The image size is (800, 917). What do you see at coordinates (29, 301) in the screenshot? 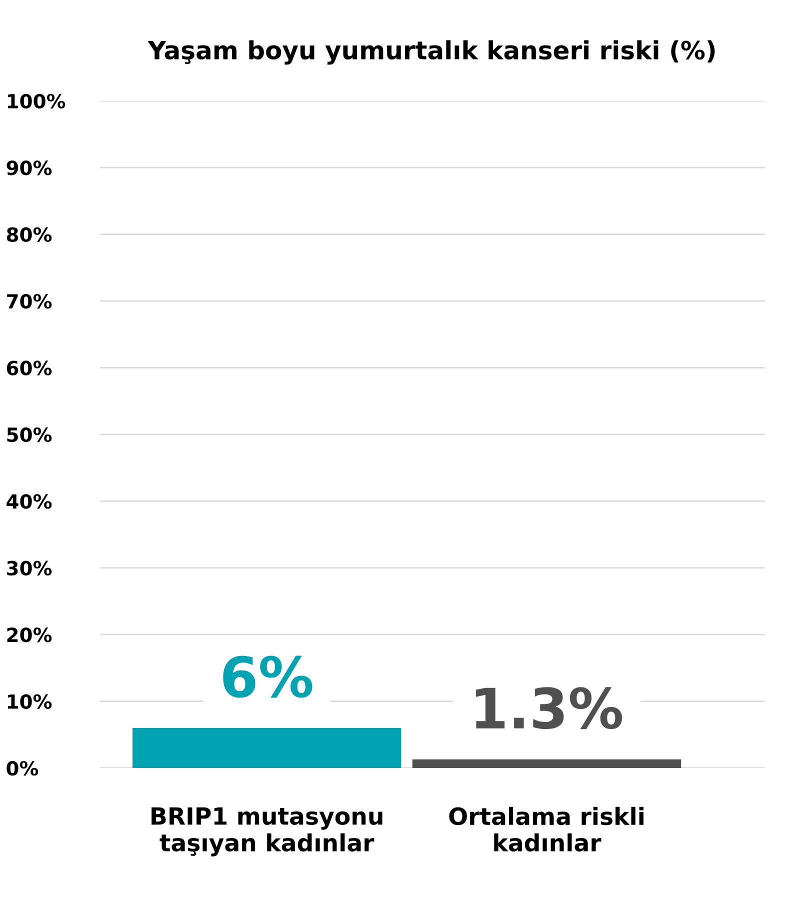
I see `y-tick-label: 70%` at bounding box center [29, 301].